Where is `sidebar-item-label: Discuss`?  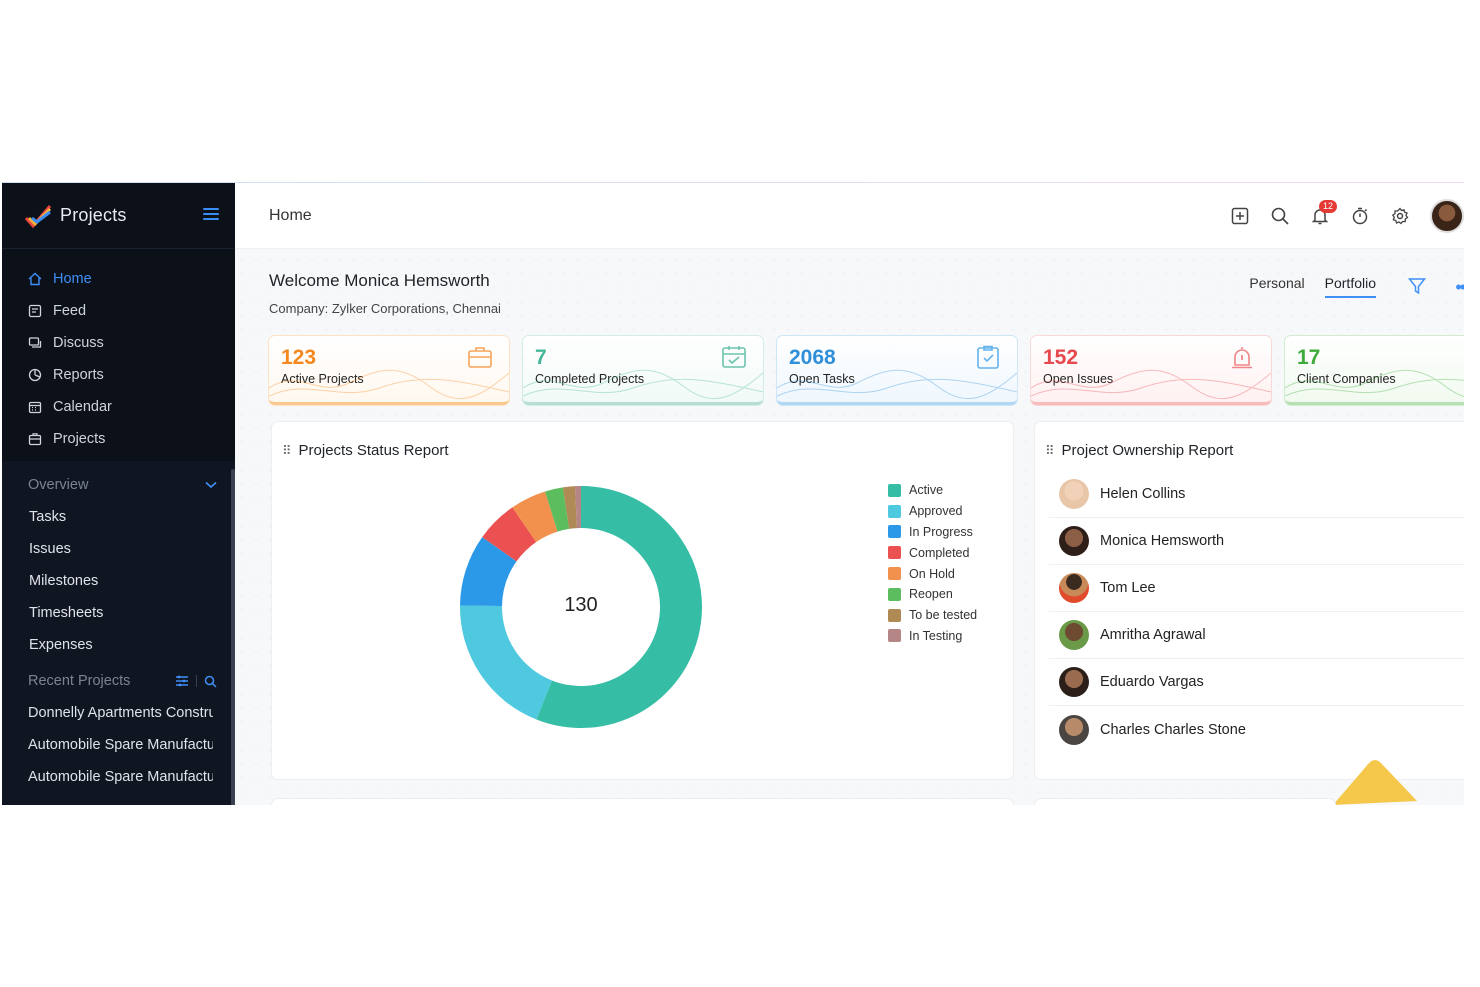 sidebar-item-label: Discuss is located at coordinates (78, 343).